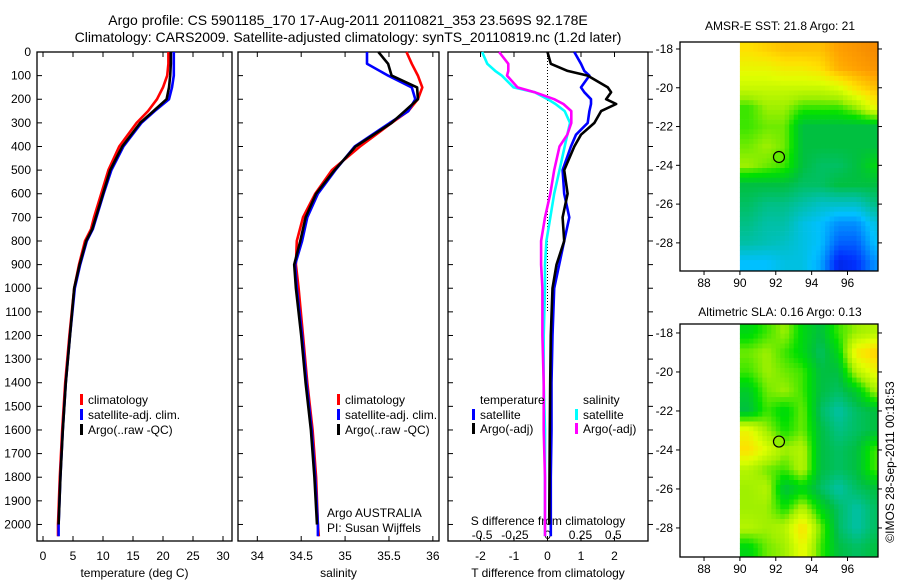 Image resolution: width=900 pixels, height=580 pixels. What do you see at coordinates (43, 556) in the screenshot?
I see `x-tick-label: 0` at bounding box center [43, 556].